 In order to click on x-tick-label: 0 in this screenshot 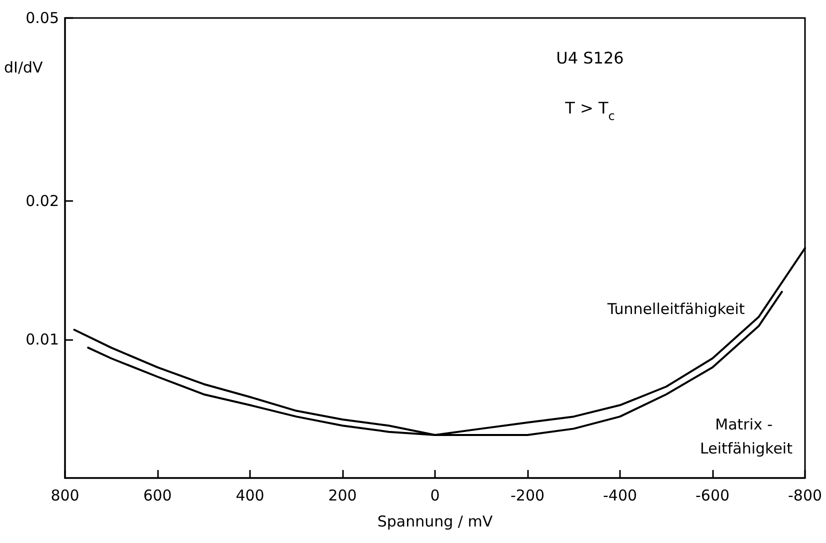, I will do `click(435, 495)`.